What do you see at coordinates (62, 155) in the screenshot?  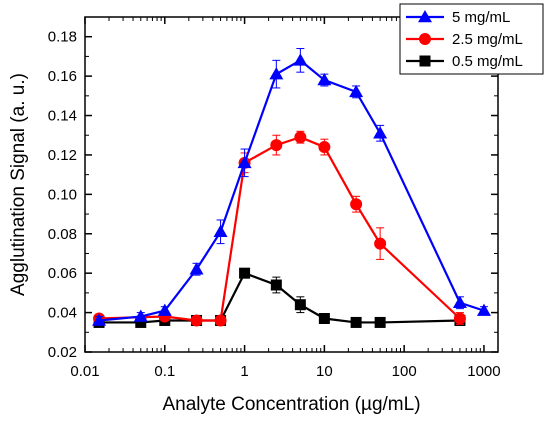 I see `y-tick-label: 0.12` at bounding box center [62, 155].